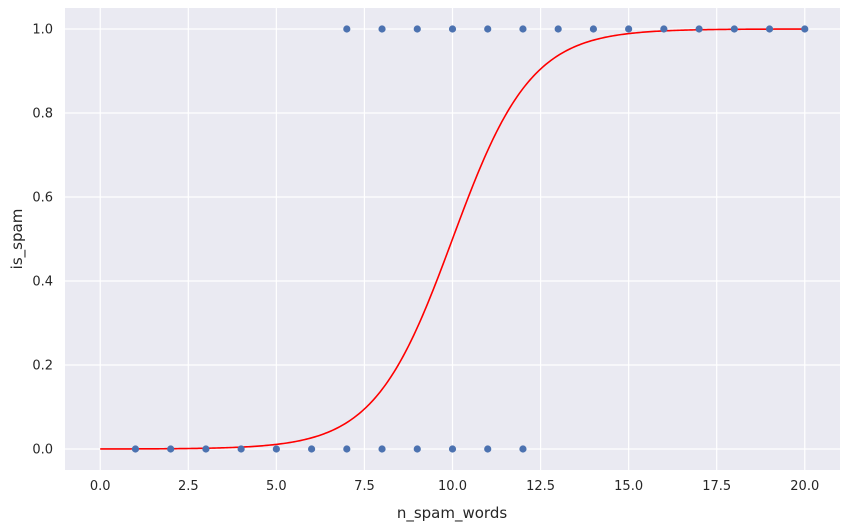 The image size is (850, 529). Describe the element at coordinates (452, 486) in the screenshot. I see `x-tick-label: 10.0` at that location.